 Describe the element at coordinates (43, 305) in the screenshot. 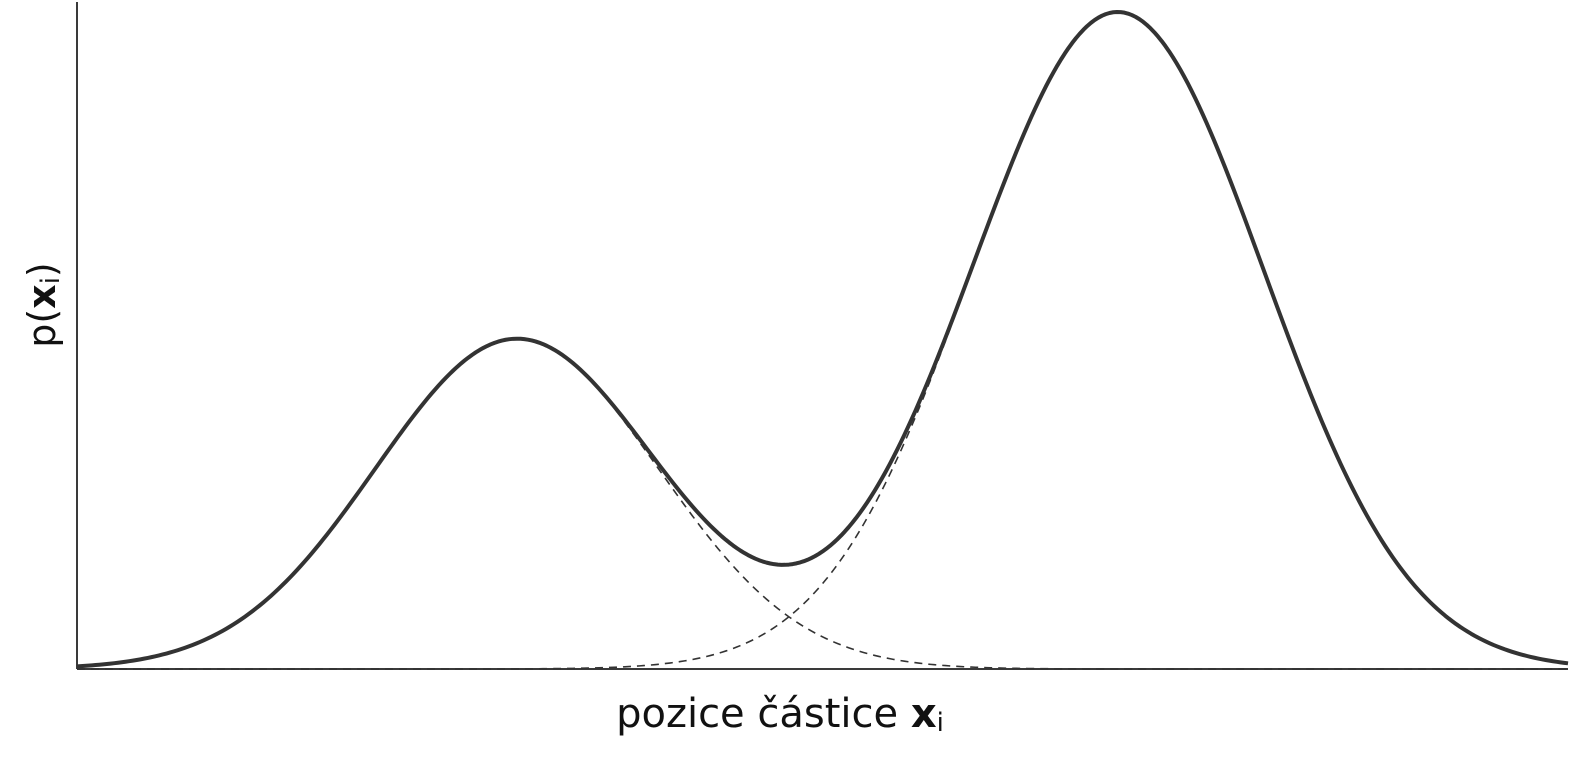

I see `y-axis-label: p(xi)` at that location.